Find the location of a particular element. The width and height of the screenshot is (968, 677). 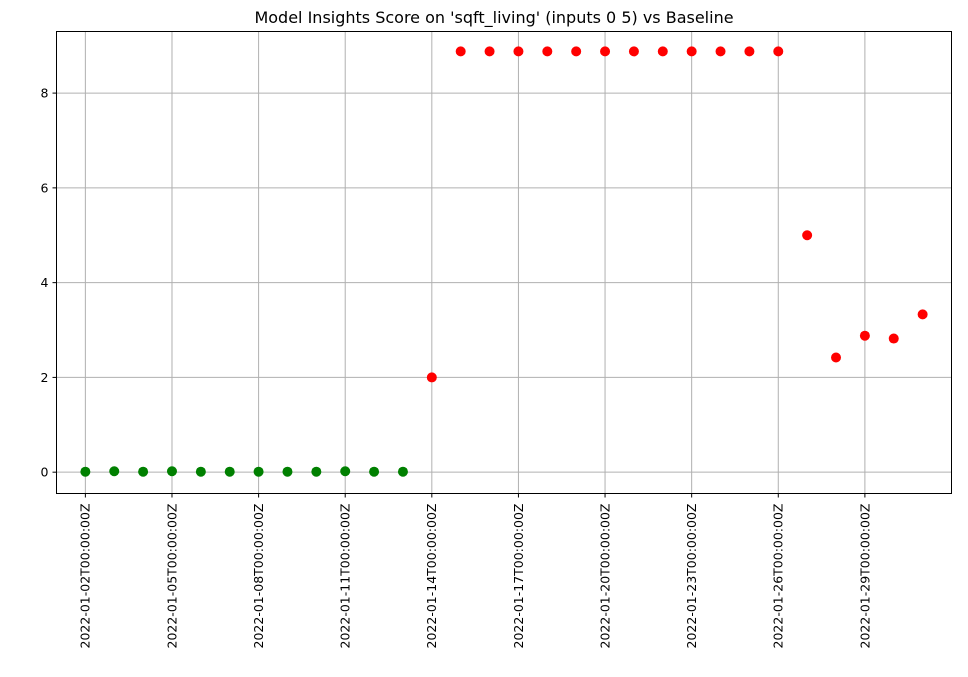

y-tick-label: 4 is located at coordinates (45, 282).